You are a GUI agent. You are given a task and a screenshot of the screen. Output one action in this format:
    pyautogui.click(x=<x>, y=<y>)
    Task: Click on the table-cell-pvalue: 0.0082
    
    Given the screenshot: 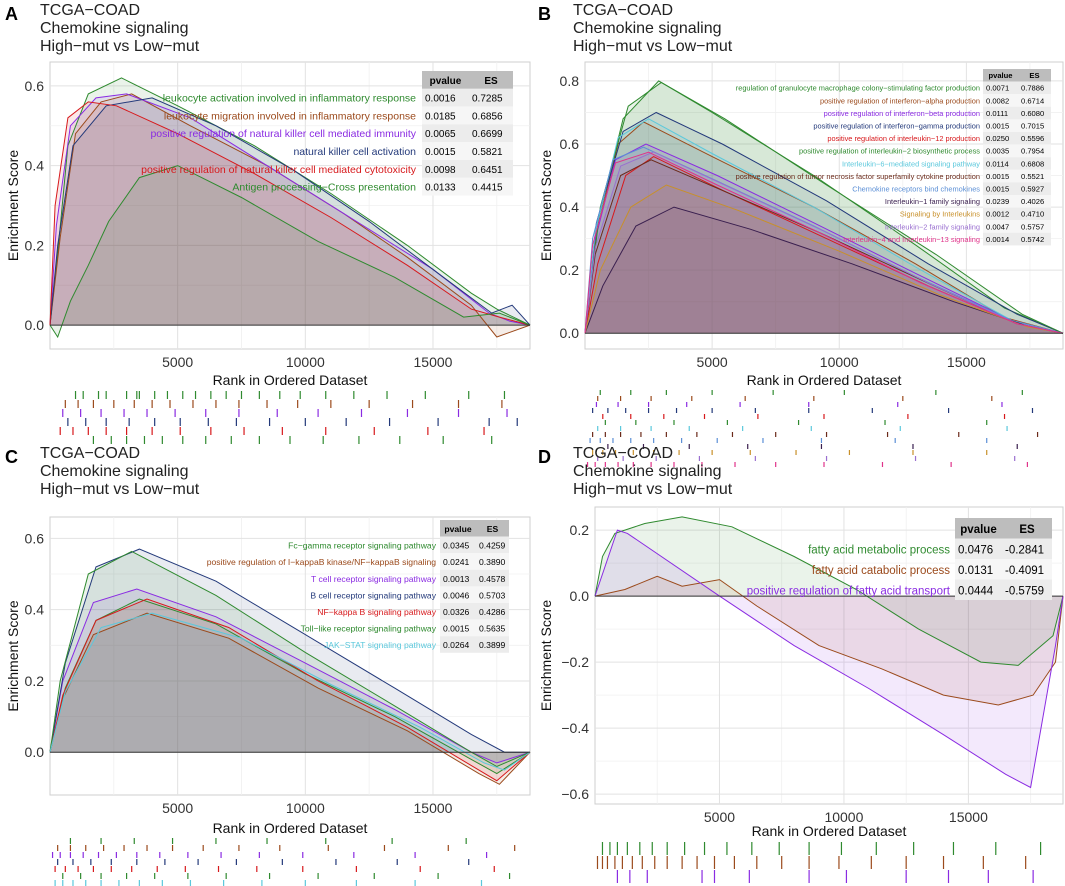 What is the action you would take?
    pyautogui.click(x=997, y=100)
    